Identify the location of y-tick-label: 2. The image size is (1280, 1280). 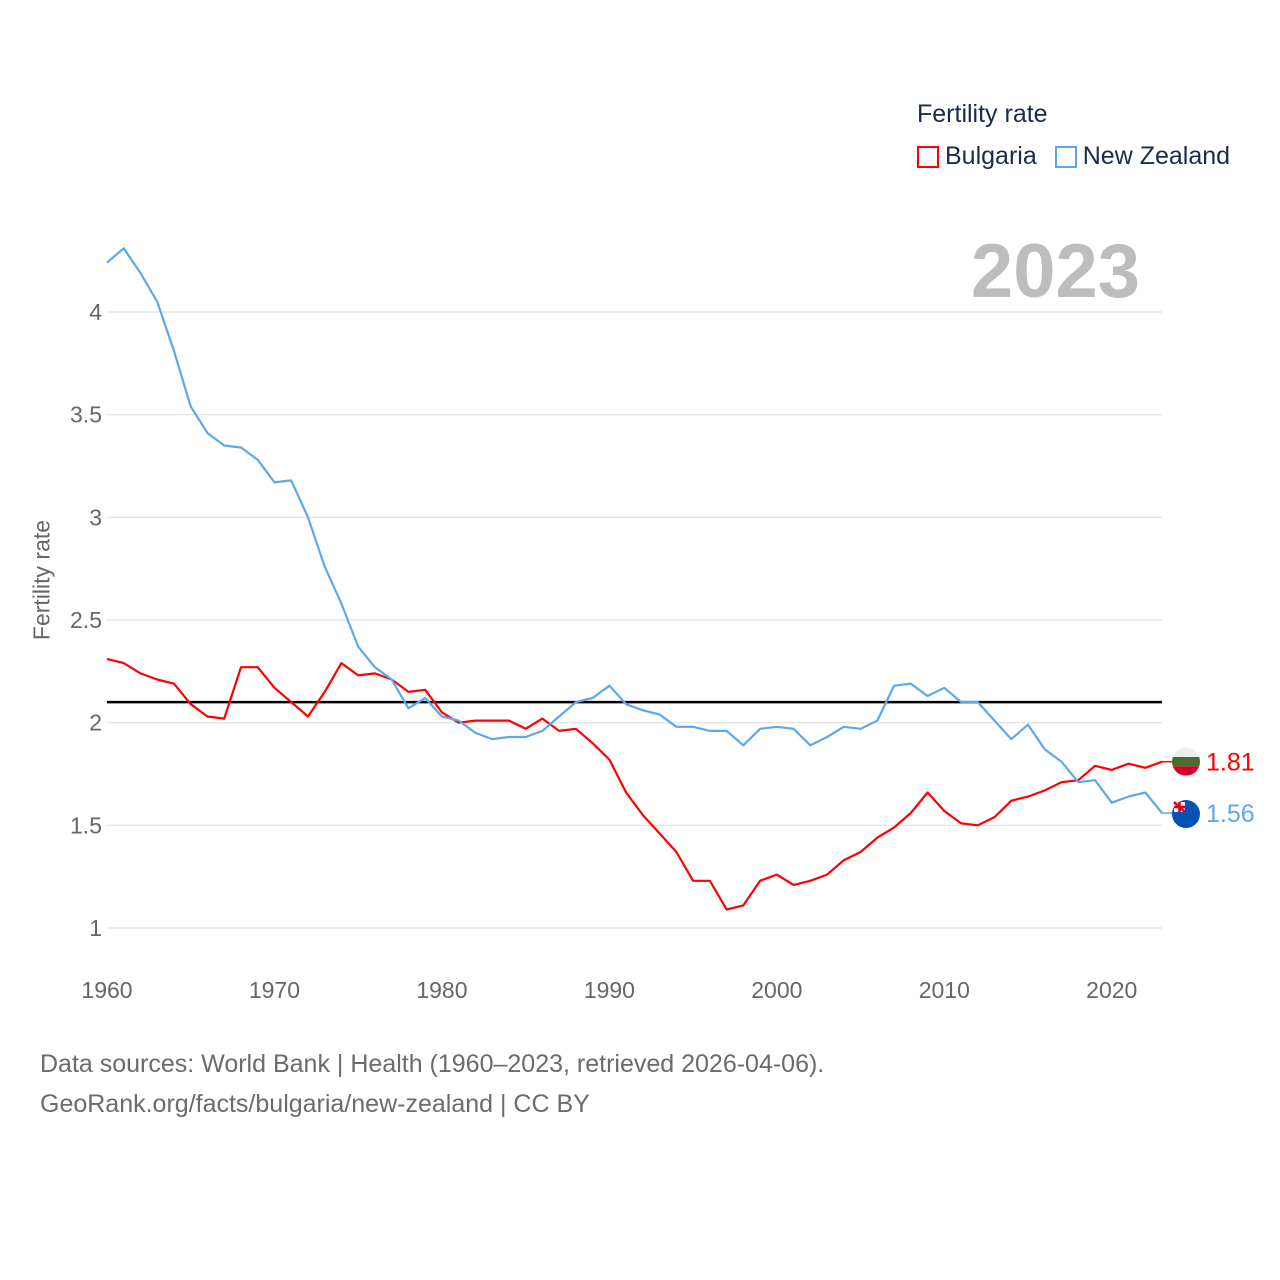
(95, 723).